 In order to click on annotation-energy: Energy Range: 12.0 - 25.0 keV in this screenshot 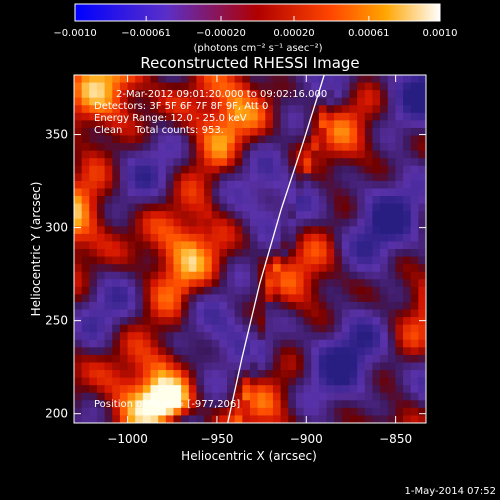, I will do `click(170, 118)`.